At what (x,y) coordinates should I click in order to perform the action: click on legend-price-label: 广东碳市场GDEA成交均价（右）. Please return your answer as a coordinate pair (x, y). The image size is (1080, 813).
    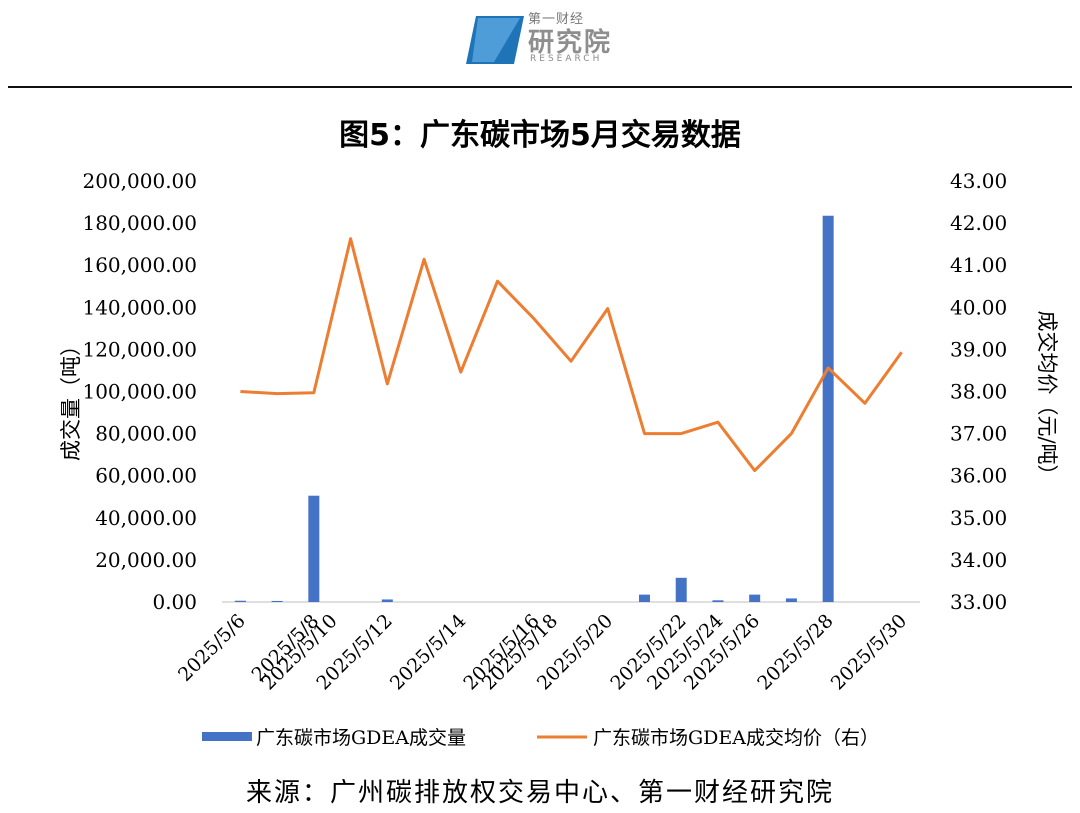
    Looking at the image, I should click on (736, 738).